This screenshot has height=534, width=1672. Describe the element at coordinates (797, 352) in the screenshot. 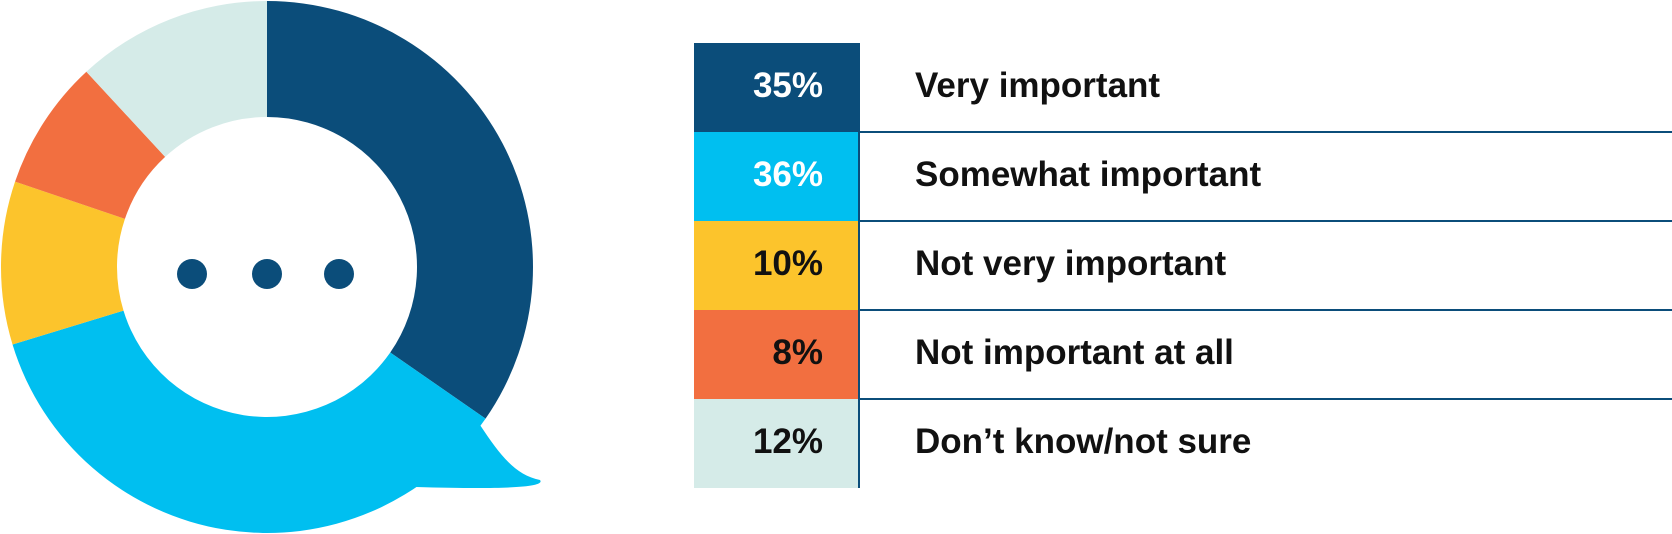

I see `value-label: 8%` at that location.